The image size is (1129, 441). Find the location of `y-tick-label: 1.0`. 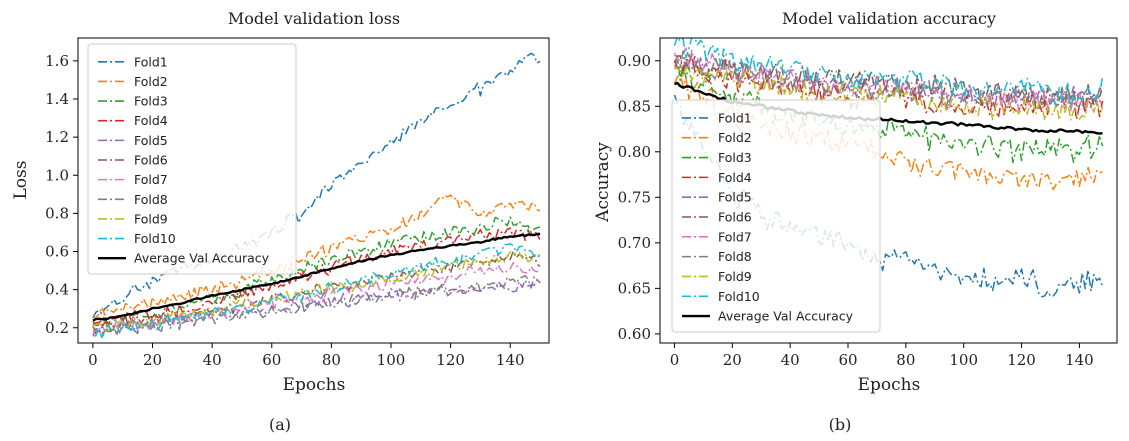

y-tick-label: 1.0 is located at coordinates (57, 175).